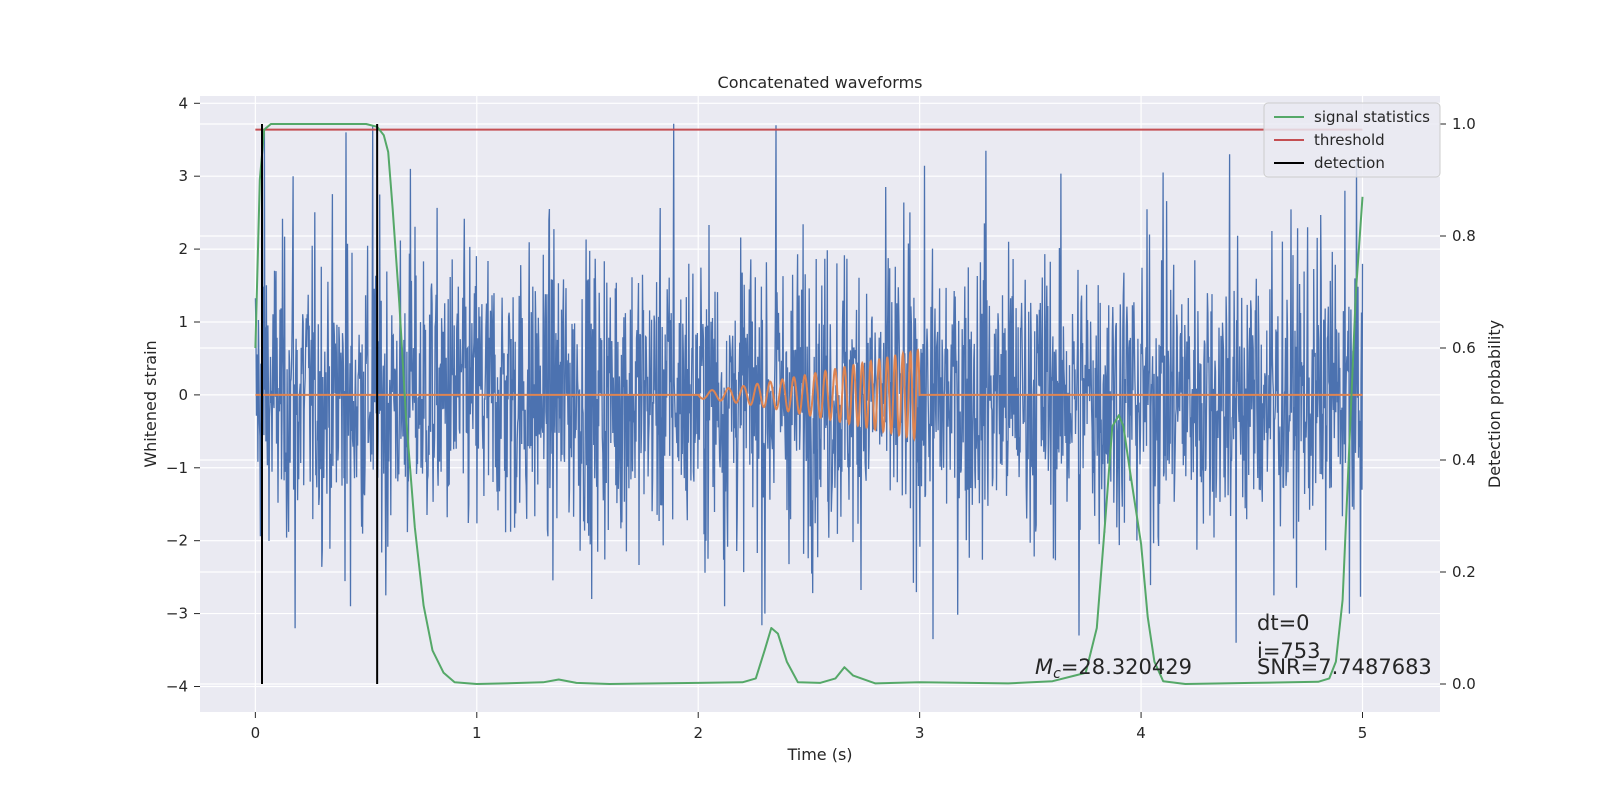 The width and height of the screenshot is (1600, 800). What do you see at coordinates (820, 82) in the screenshot?
I see `chart-title: Concatenated waveforms` at bounding box center [820, 82].